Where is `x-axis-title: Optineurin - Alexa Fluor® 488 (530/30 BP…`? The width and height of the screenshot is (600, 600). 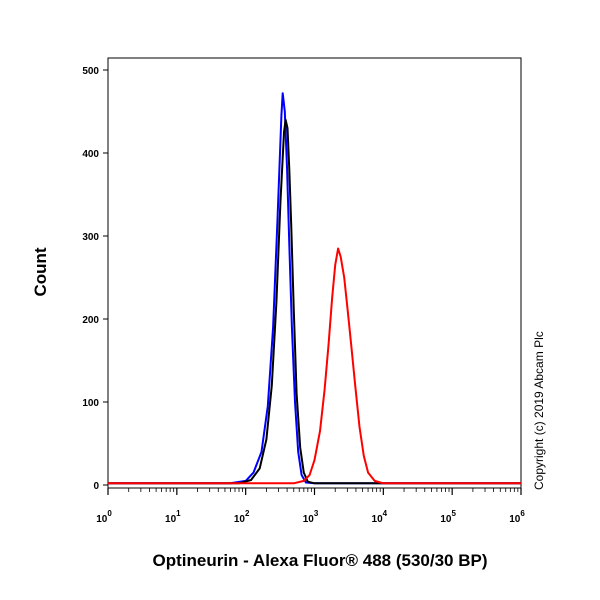 x-axis-title: Optineurin - Alexa Fluor® 488 (530/30 BP… is located at coordinates (320, 560).